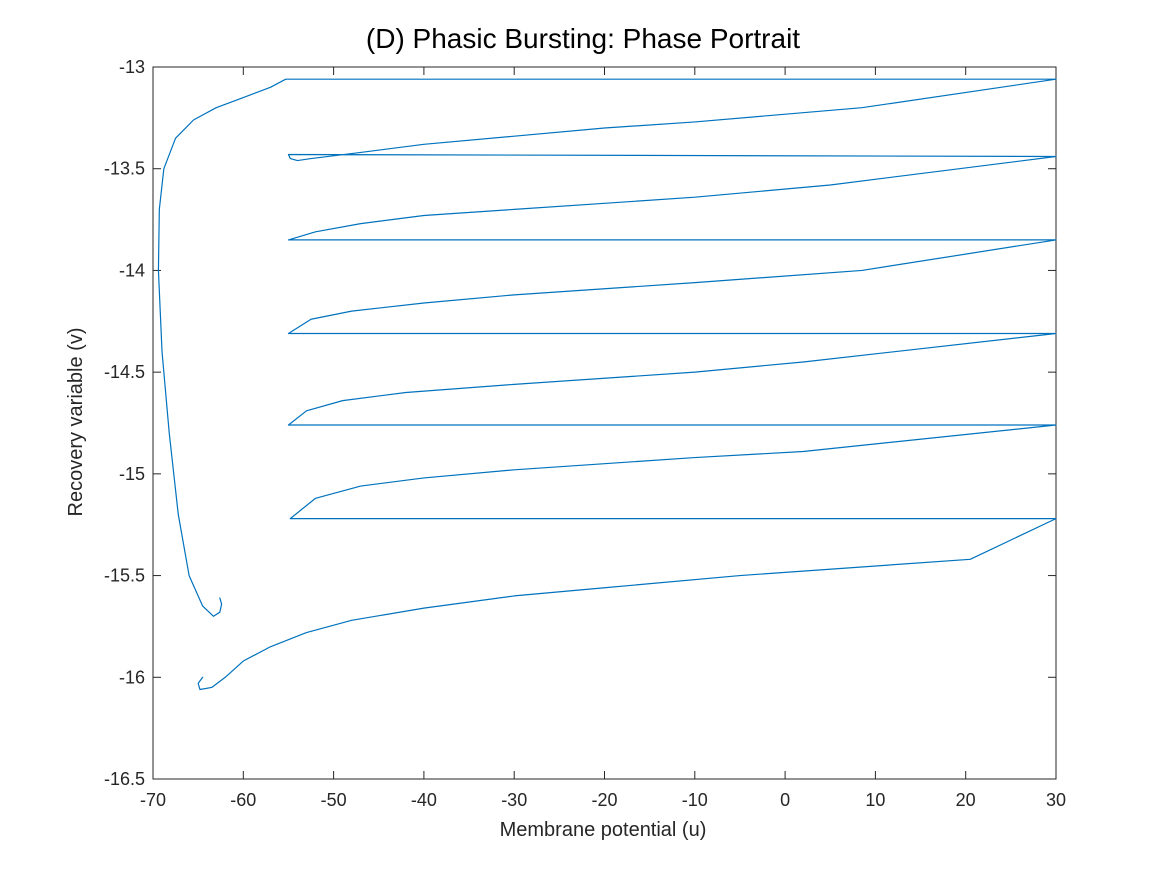 This screenshot has height=875, width=1167. Describe the element at coordinates (124, 576) in the screenshot. I see `y-tick-label: -15.5` at that location.